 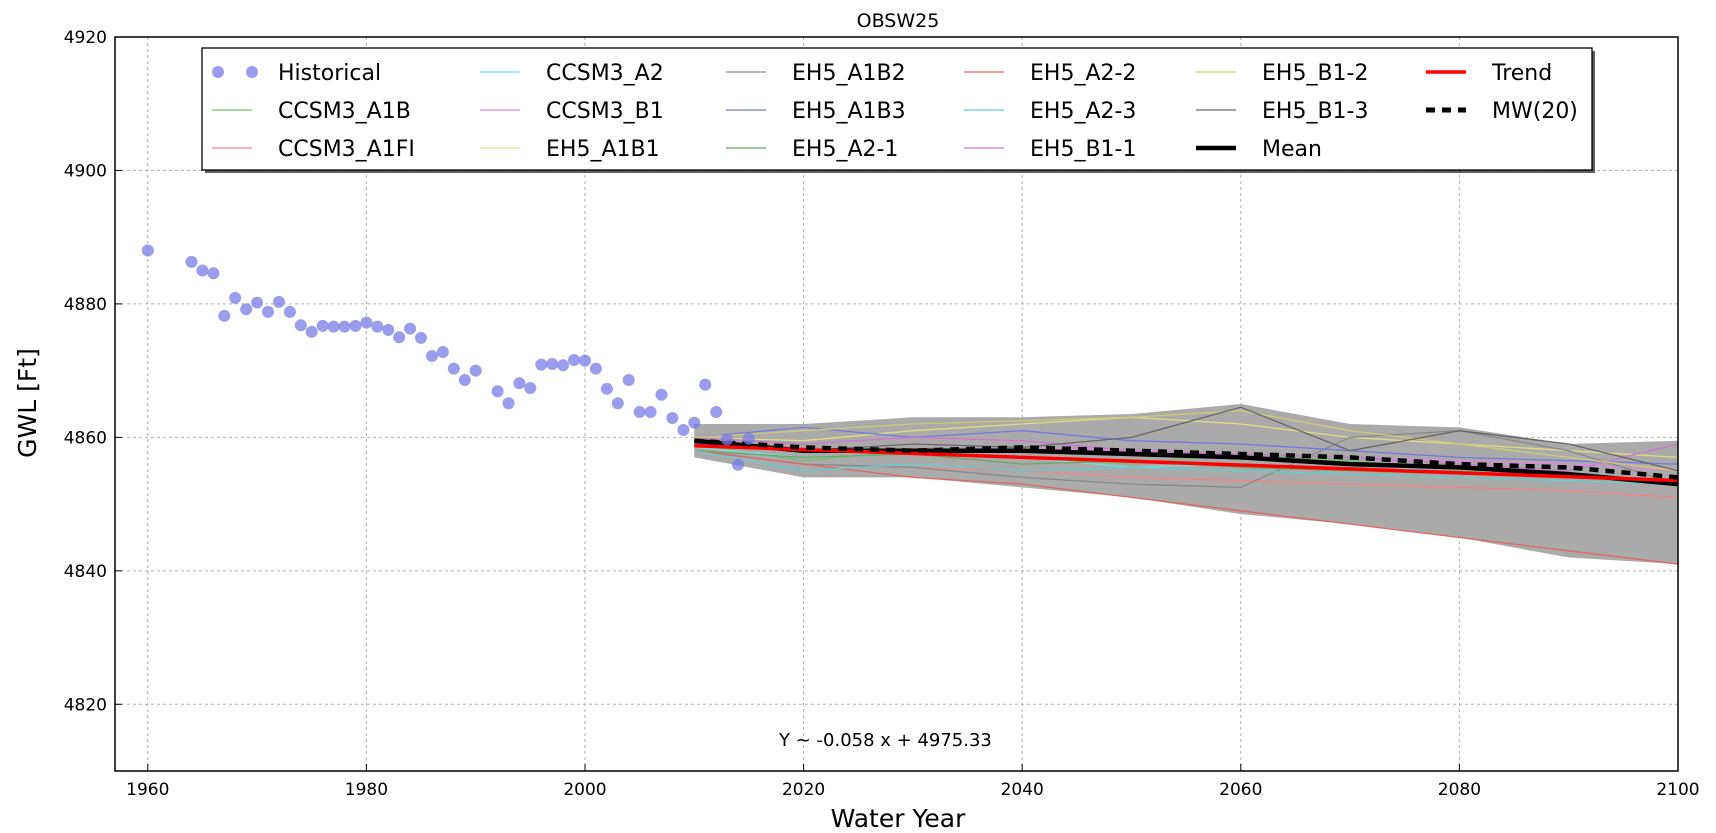 I want to click on y-tick-label: 4860, so click(x=85, y=438).